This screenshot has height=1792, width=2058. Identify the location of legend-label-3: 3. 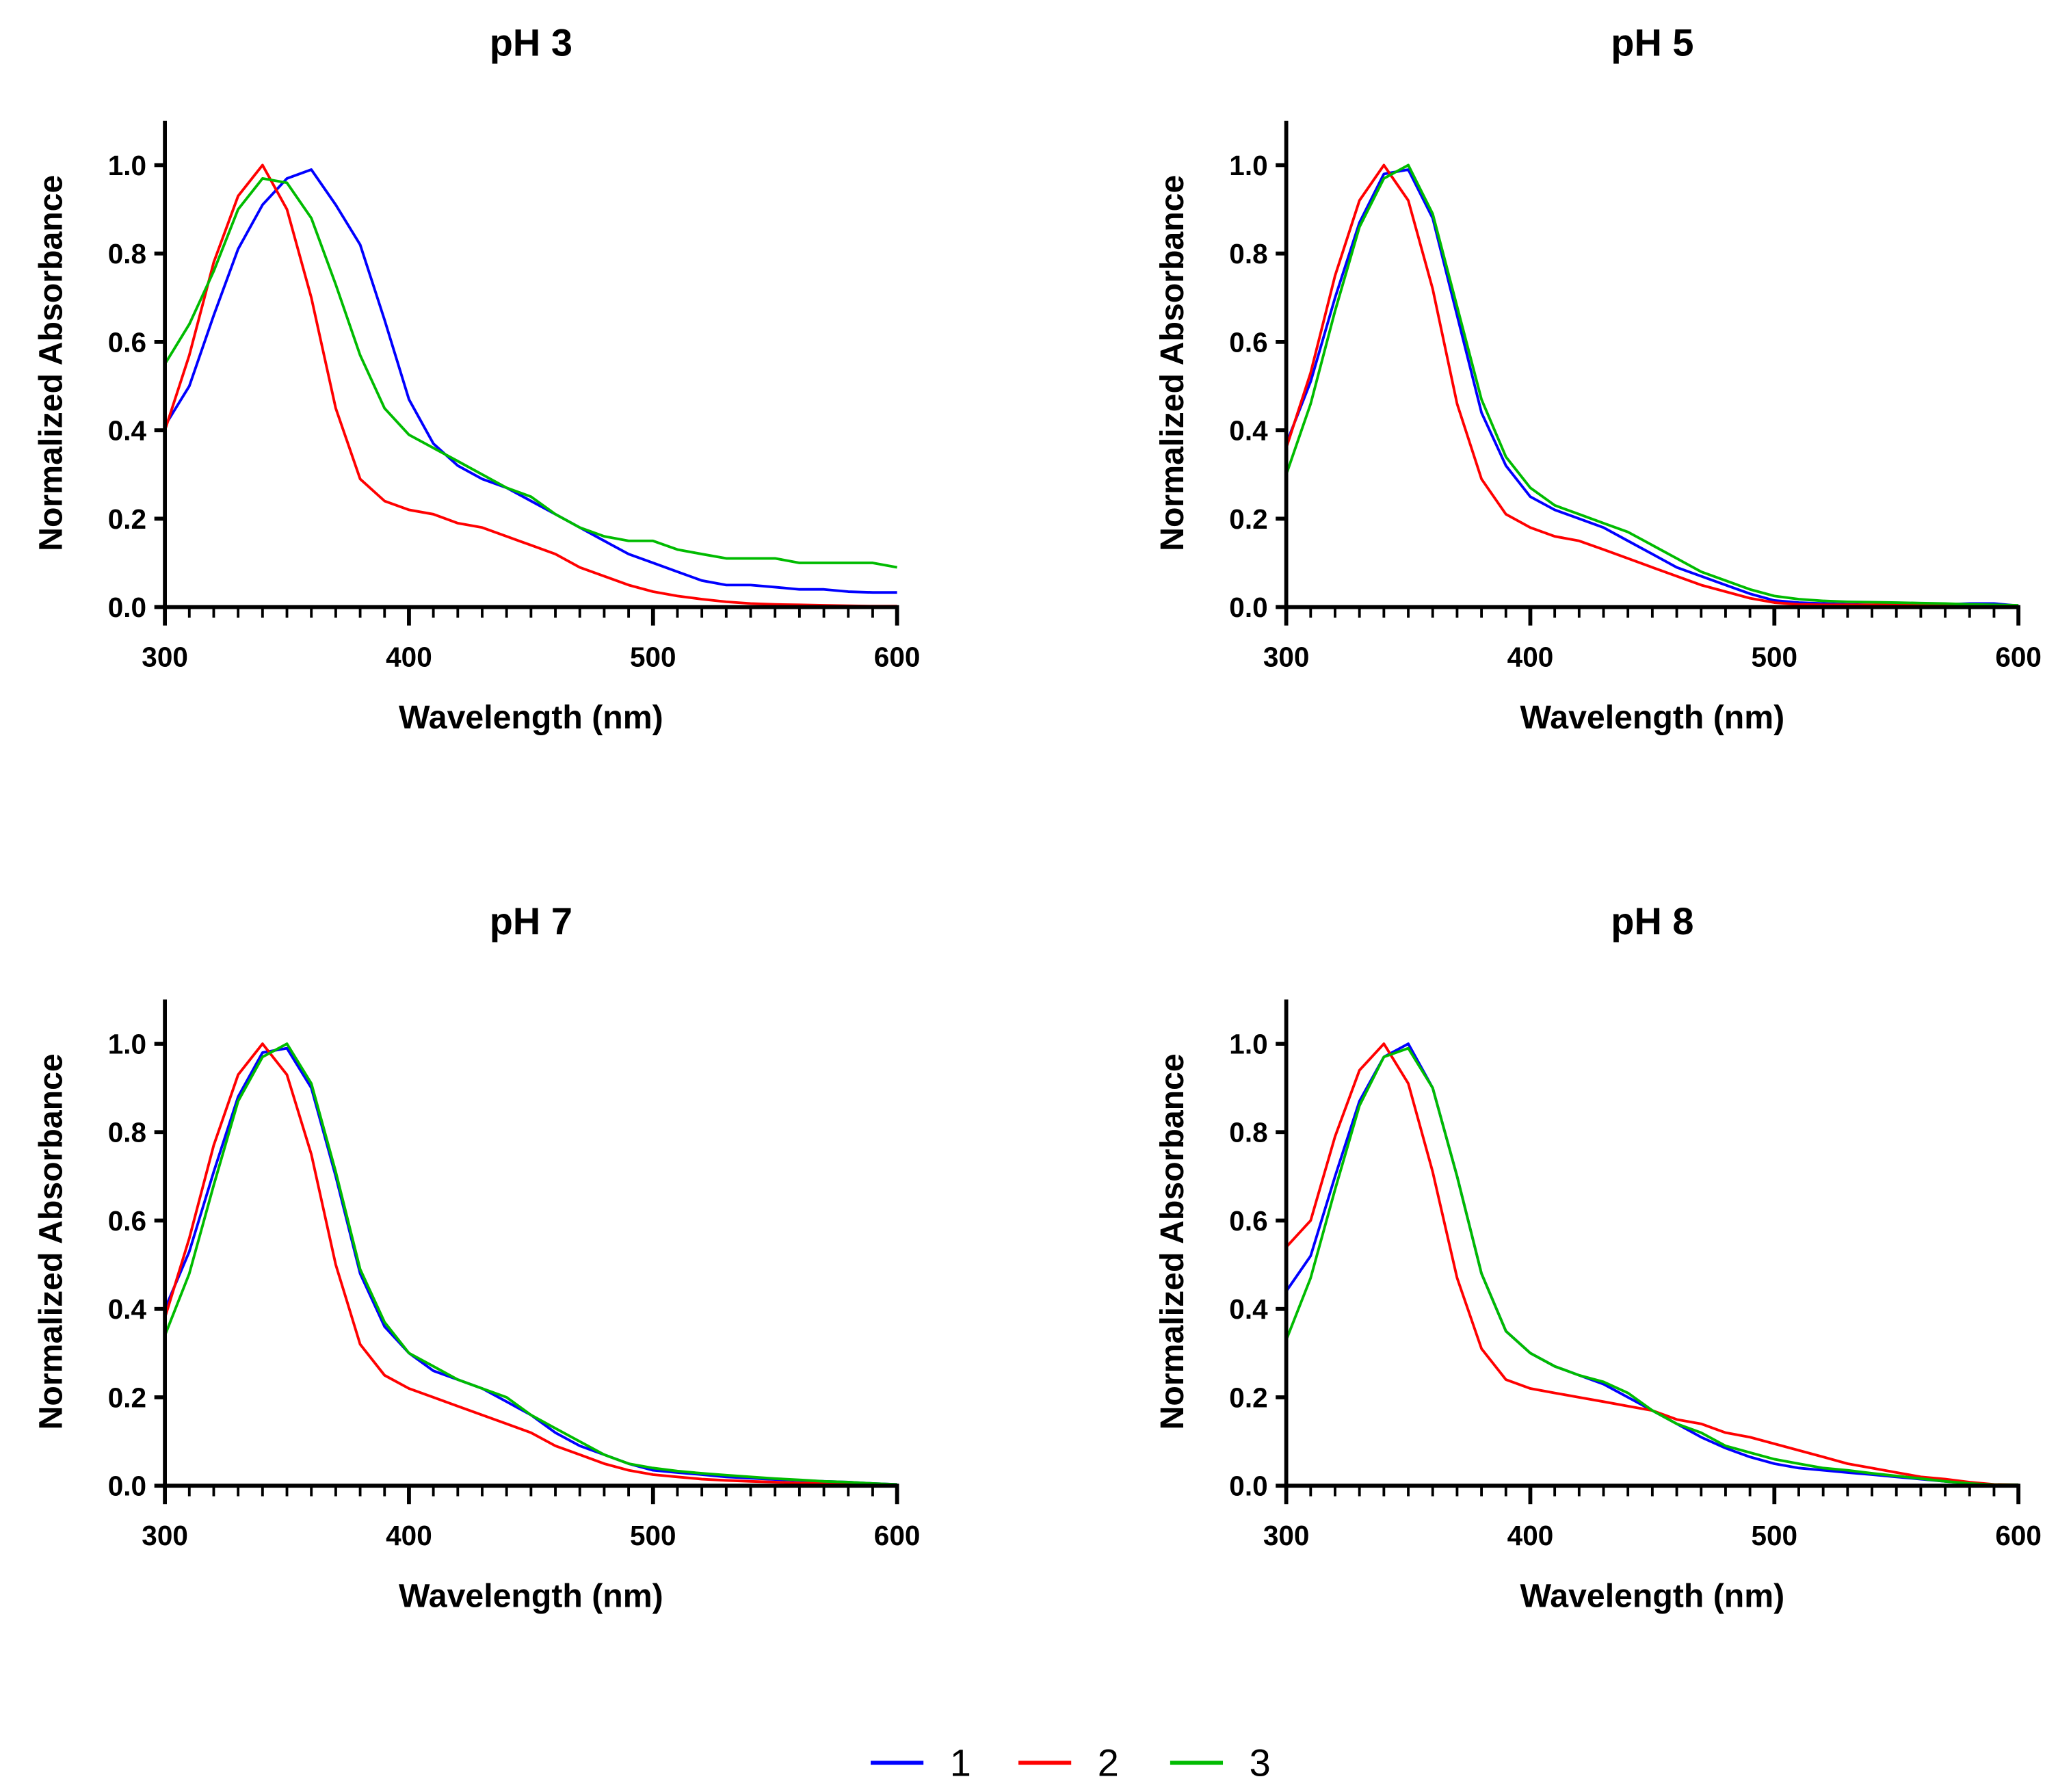
(1260, 1762).